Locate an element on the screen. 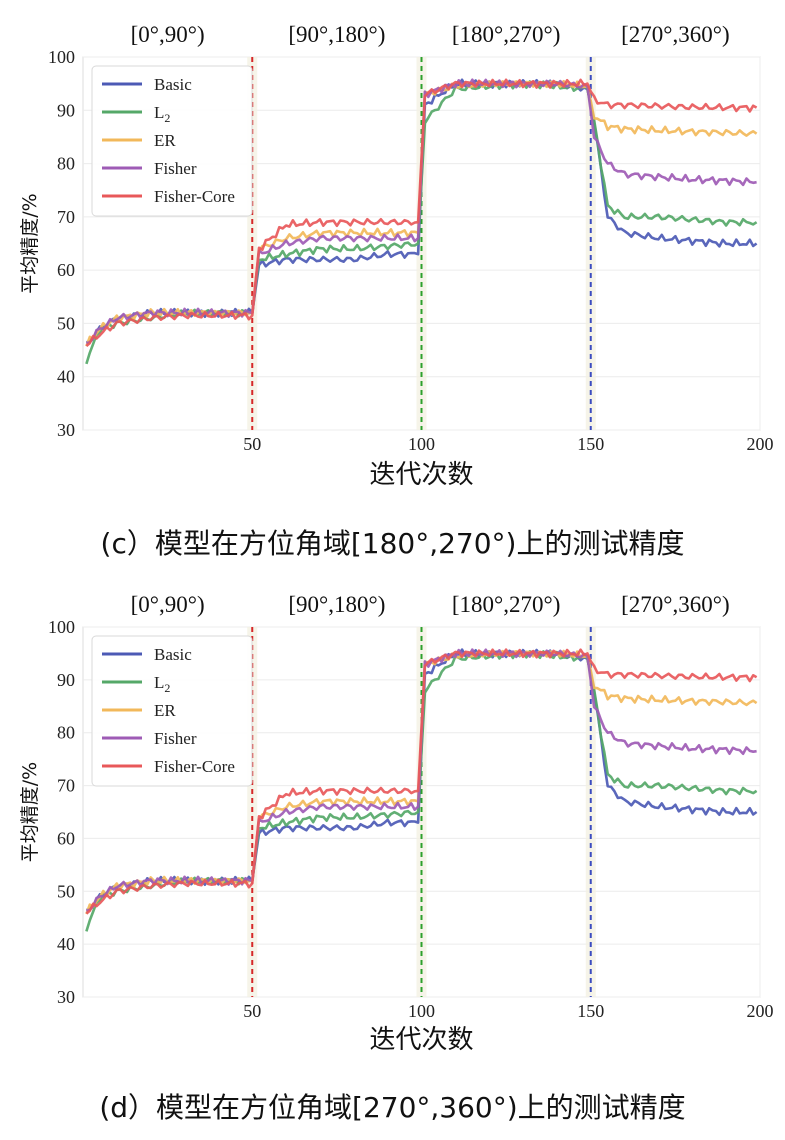  caption-c: (c）模型在方位角域[180°,270°)上的测试精度 is located at coordinates (392, 543).